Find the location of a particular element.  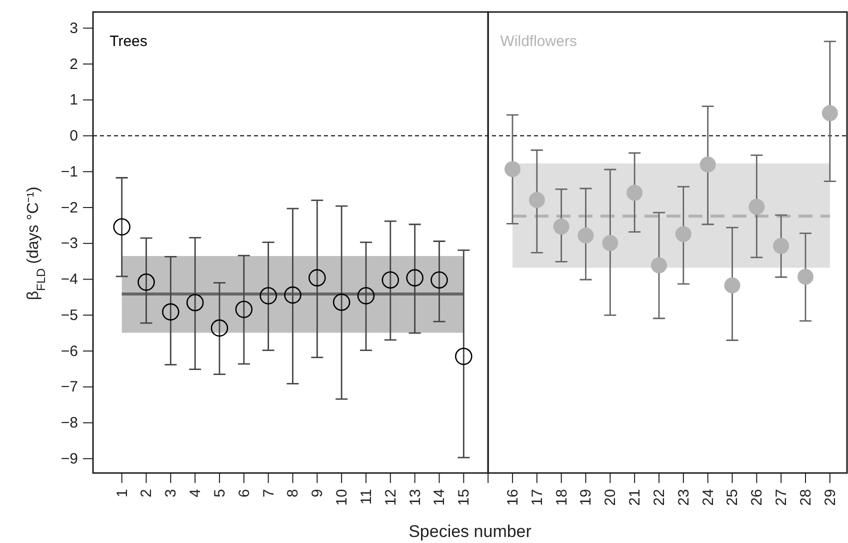

x-tick-label: 11 is located at coordinates (366, 497).